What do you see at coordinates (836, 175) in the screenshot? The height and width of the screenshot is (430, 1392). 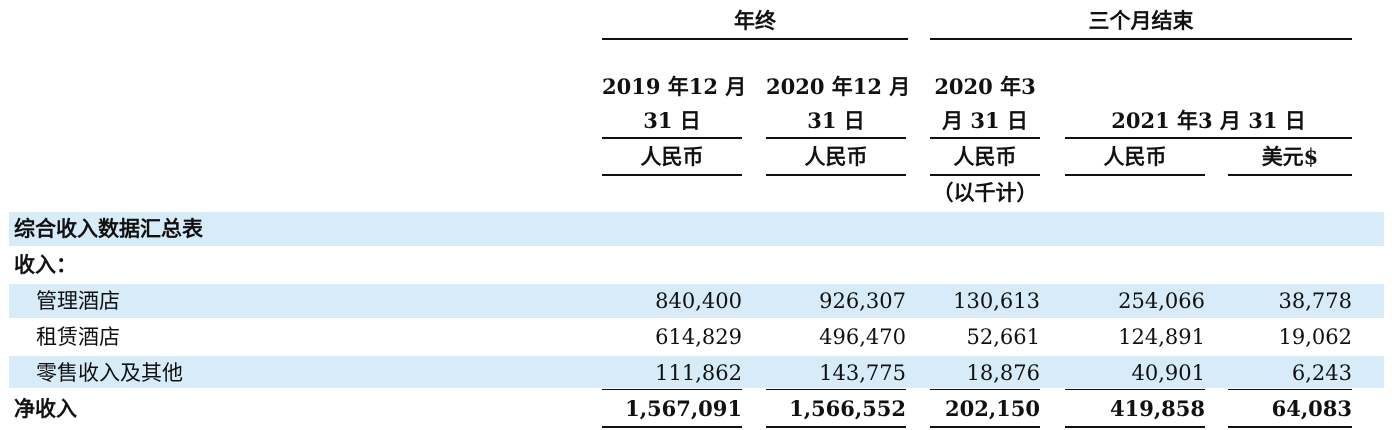 I see `col2-currency-rule` at bounding box center [836, 175].